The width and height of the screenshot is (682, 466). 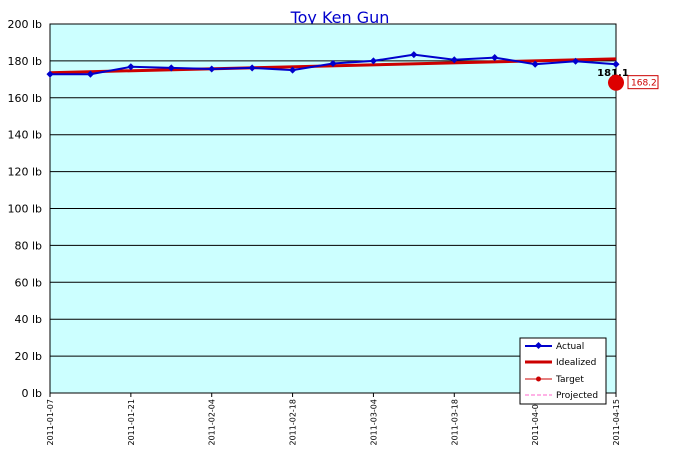 I want to click on y-tick-label: 40 lb, so click(x=28, y=319).